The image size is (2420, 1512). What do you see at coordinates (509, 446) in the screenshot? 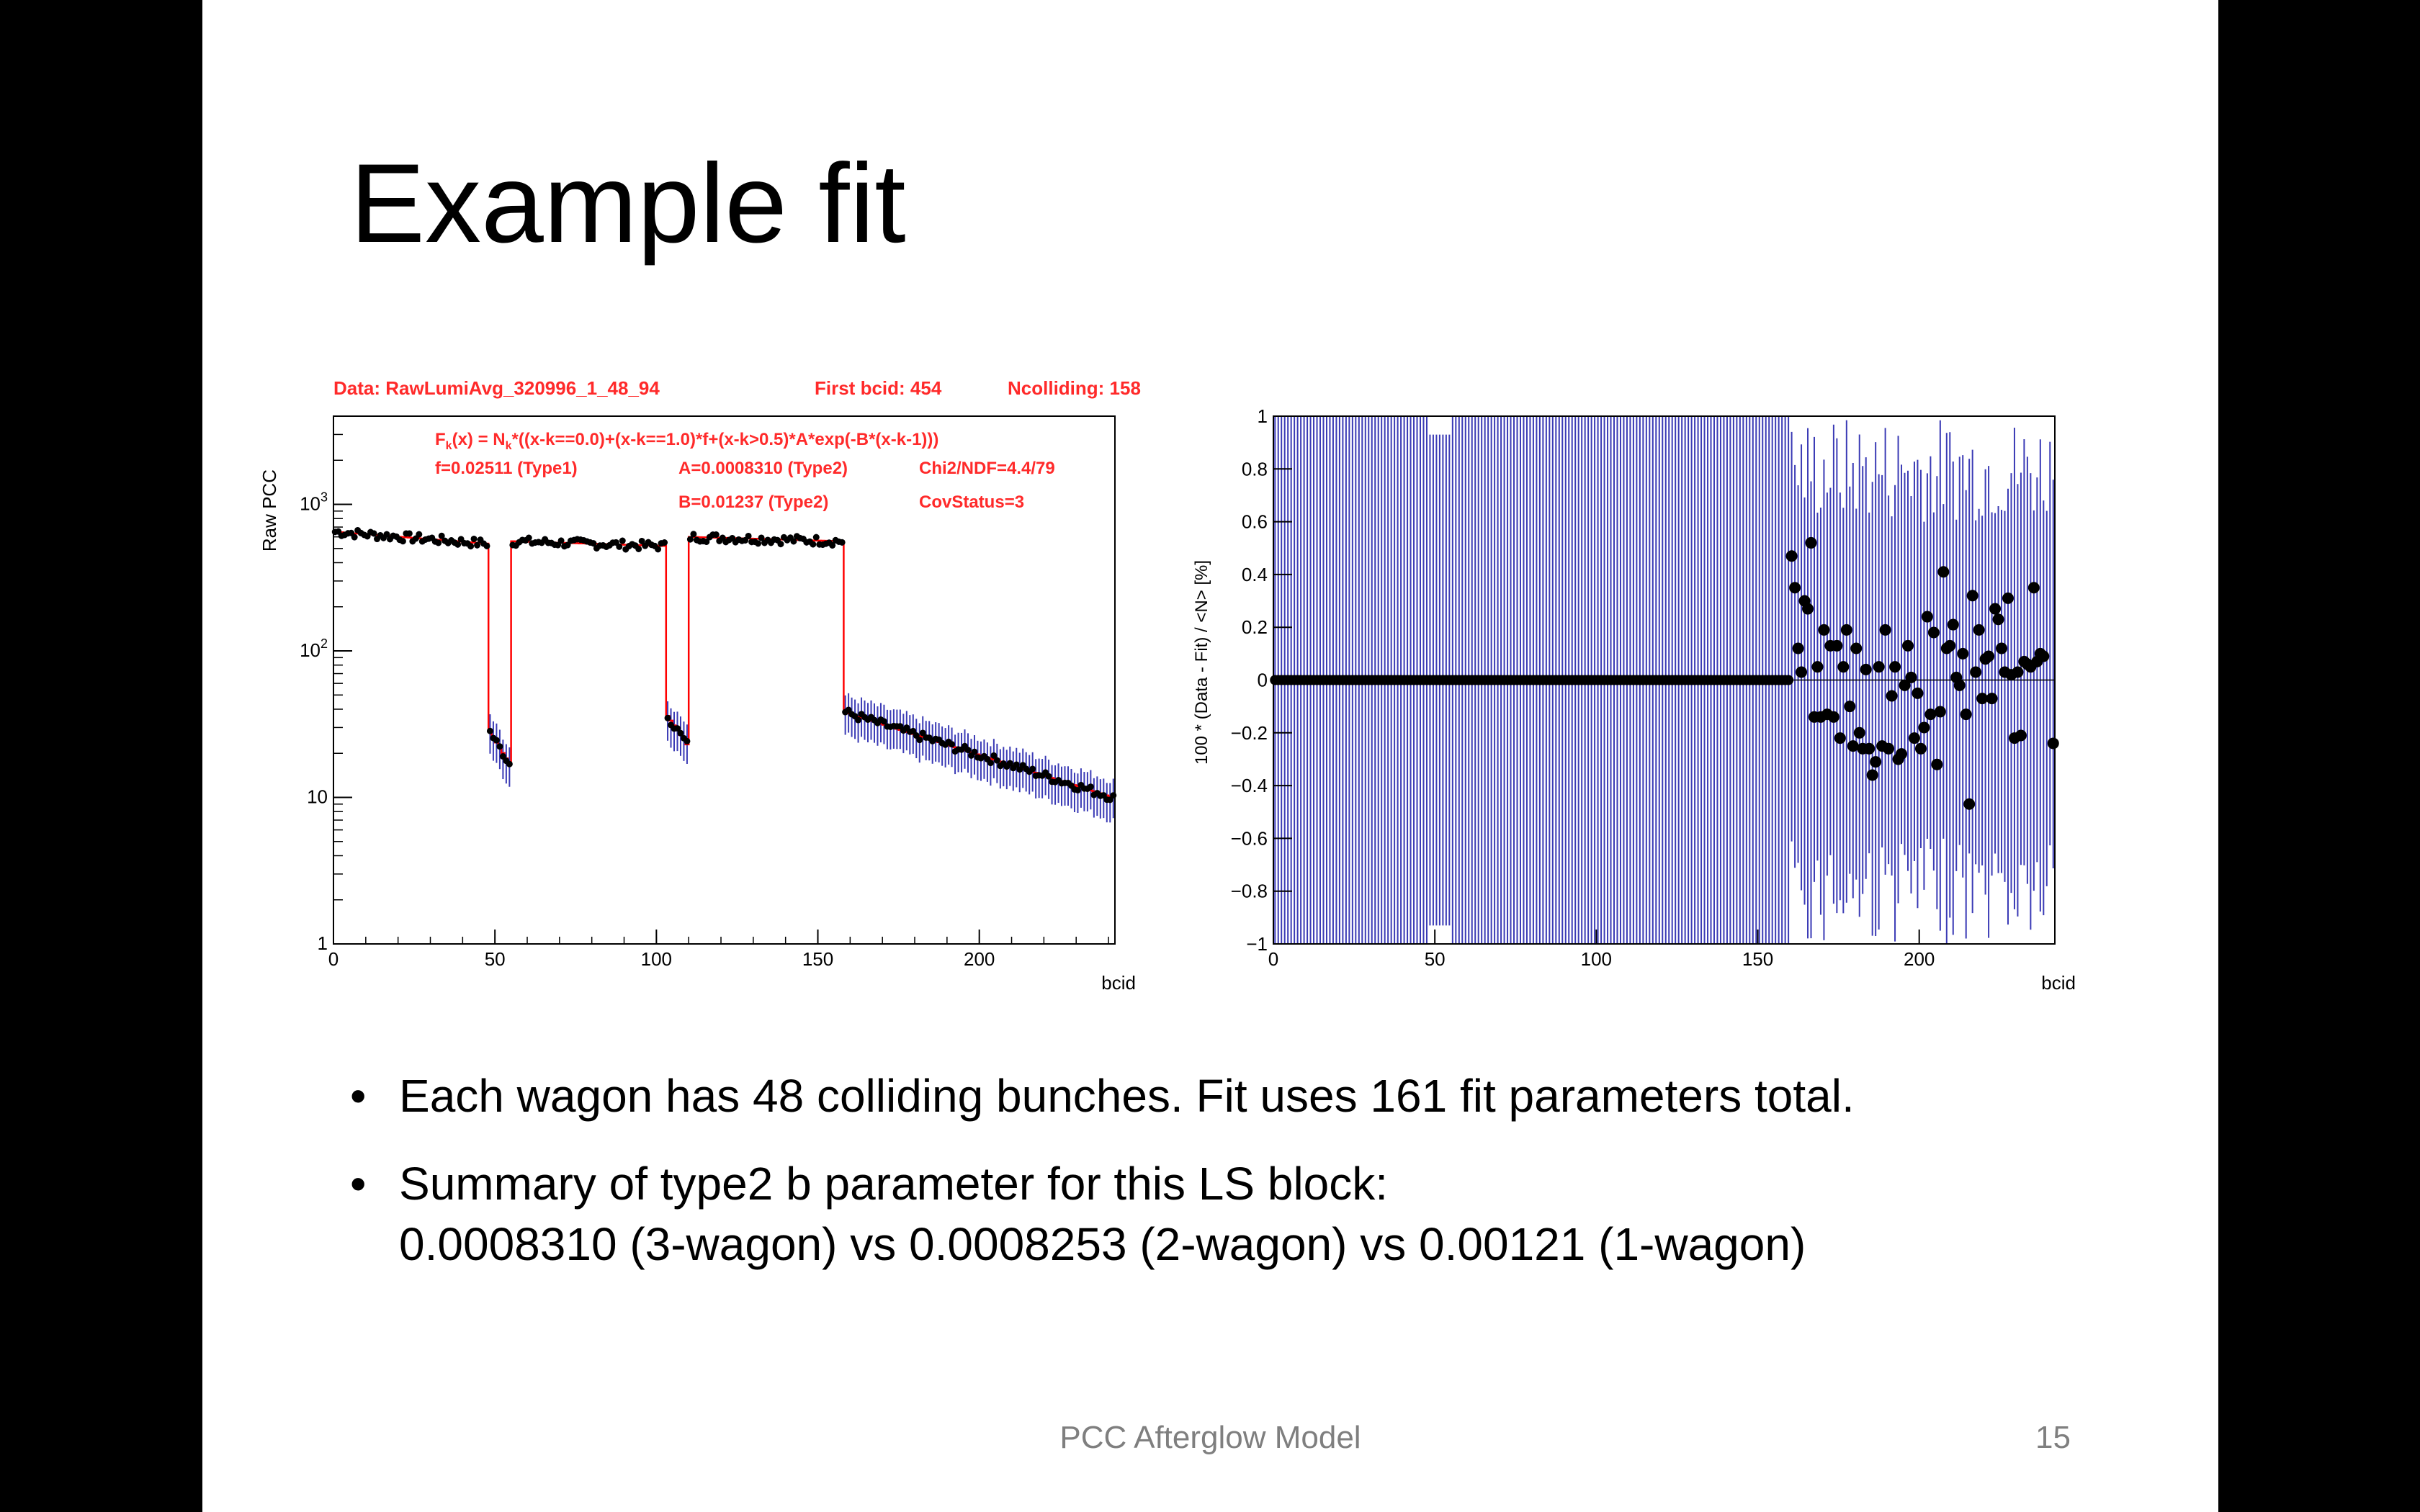
I see `formula-subscript: k` at bounding box center [509, 446].